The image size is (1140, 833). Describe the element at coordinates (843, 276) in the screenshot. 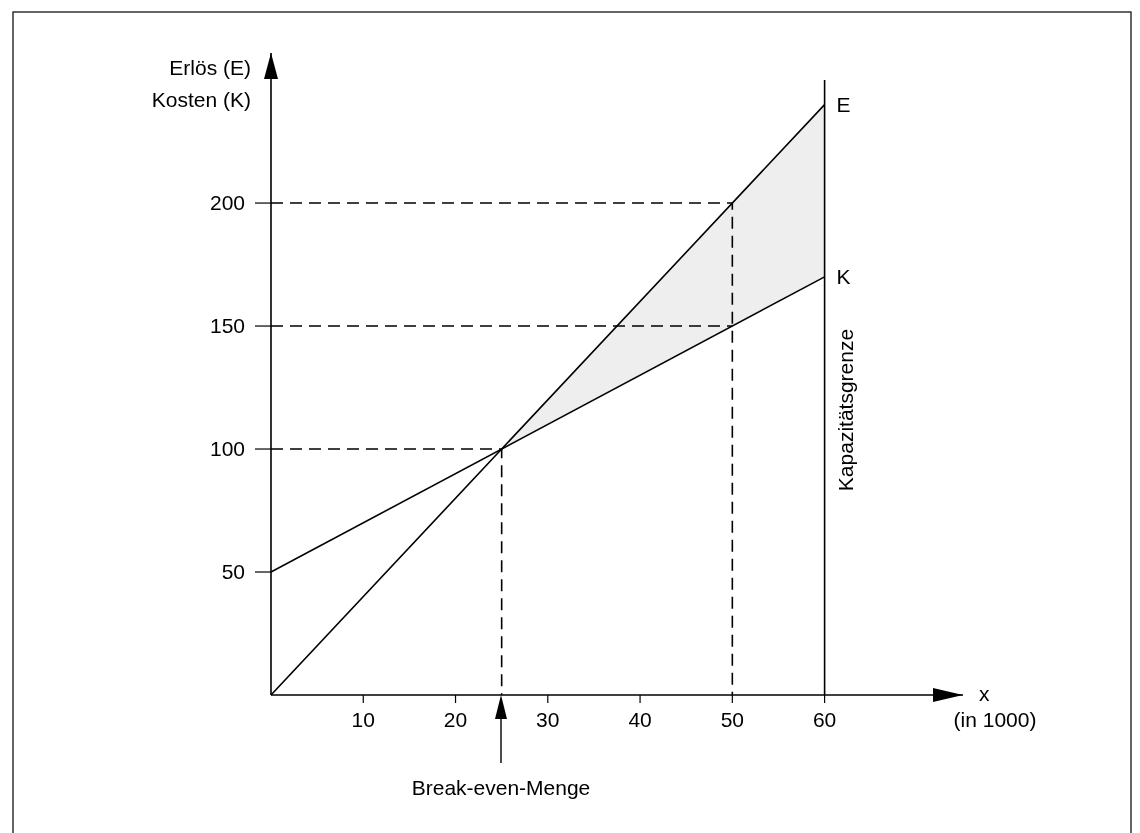

I see `series-label: K` at that location.